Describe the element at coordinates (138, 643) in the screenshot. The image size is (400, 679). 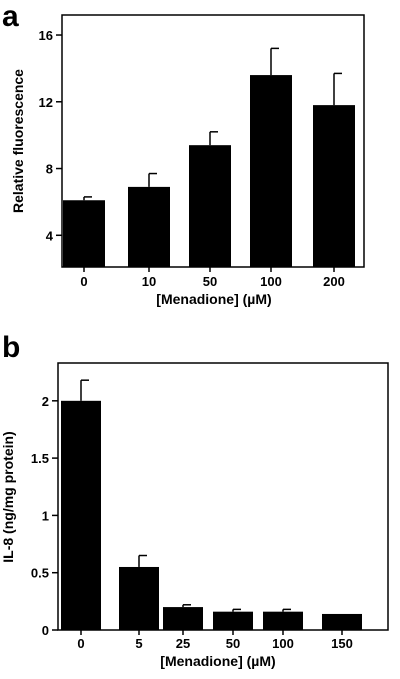
I see `x-tick-label: 5` at that location.